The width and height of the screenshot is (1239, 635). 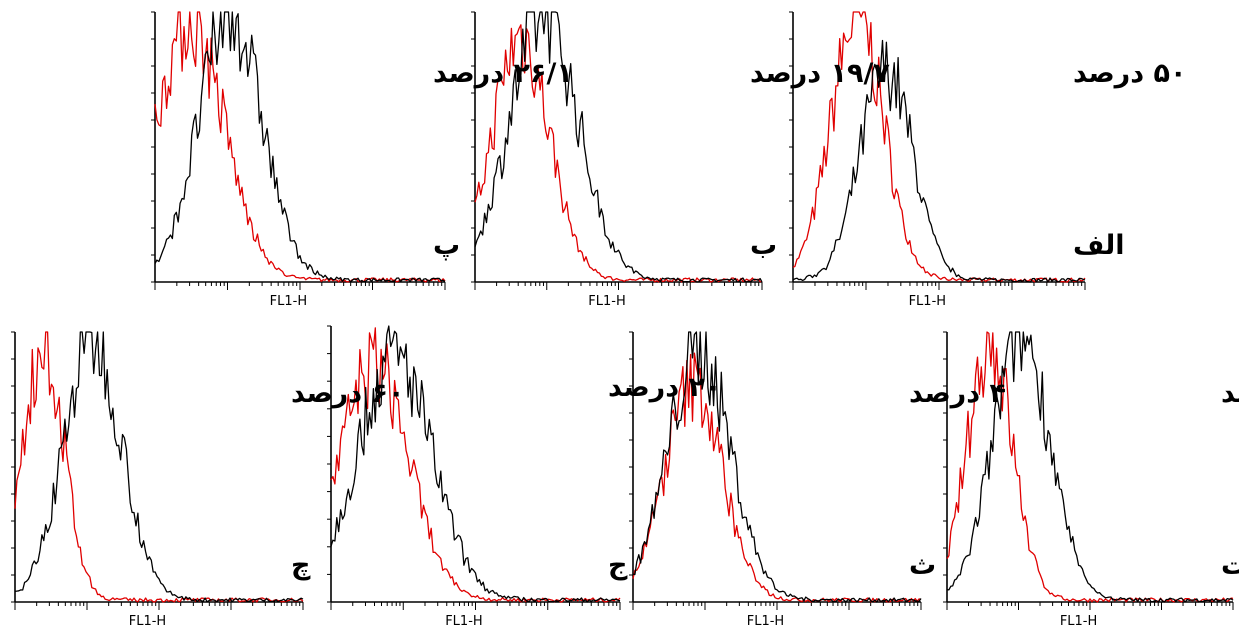 I want to click on percentage-label: ۴ درصد, so click(x=957, y=393).